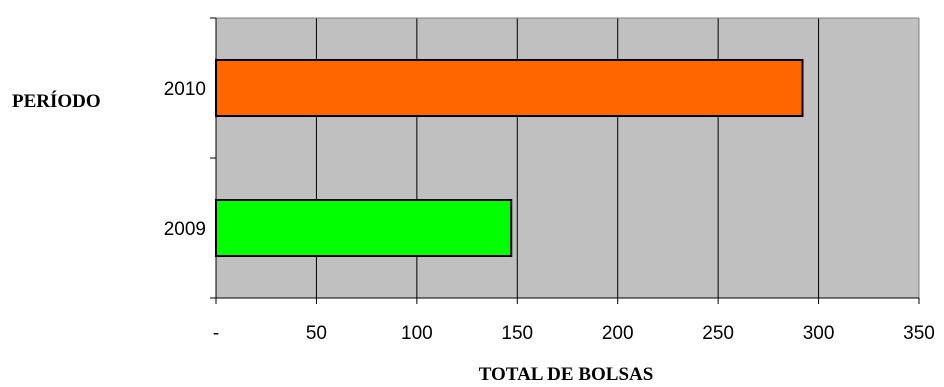  What do you see at coordinates (364, 228) in the screenshot?
I see `bar-2009` at bounding box center [364, 228].